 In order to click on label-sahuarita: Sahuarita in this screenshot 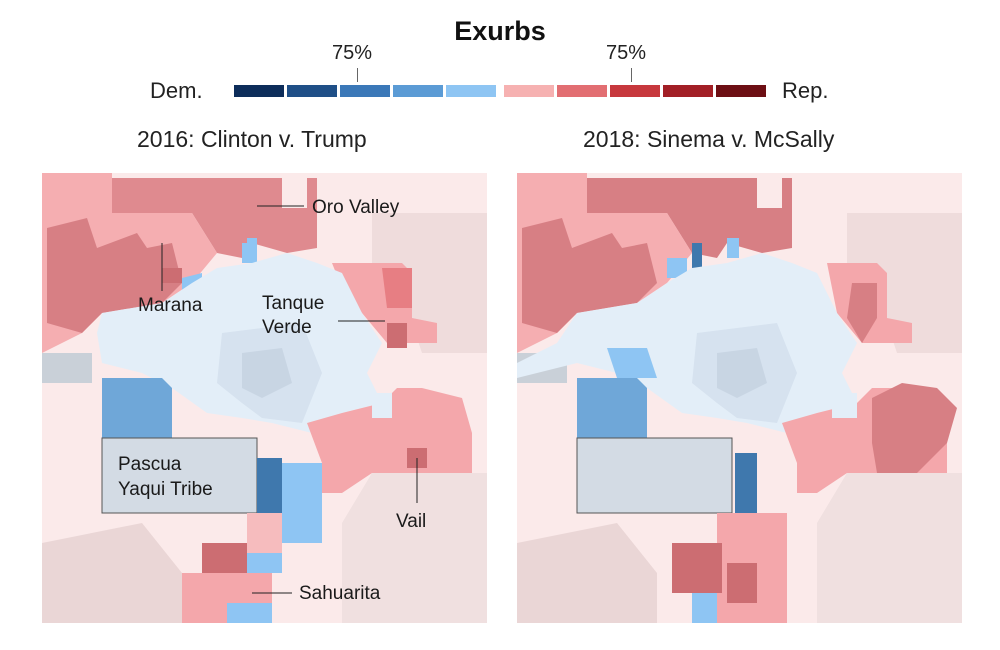, I will do `click(340, 593)`.